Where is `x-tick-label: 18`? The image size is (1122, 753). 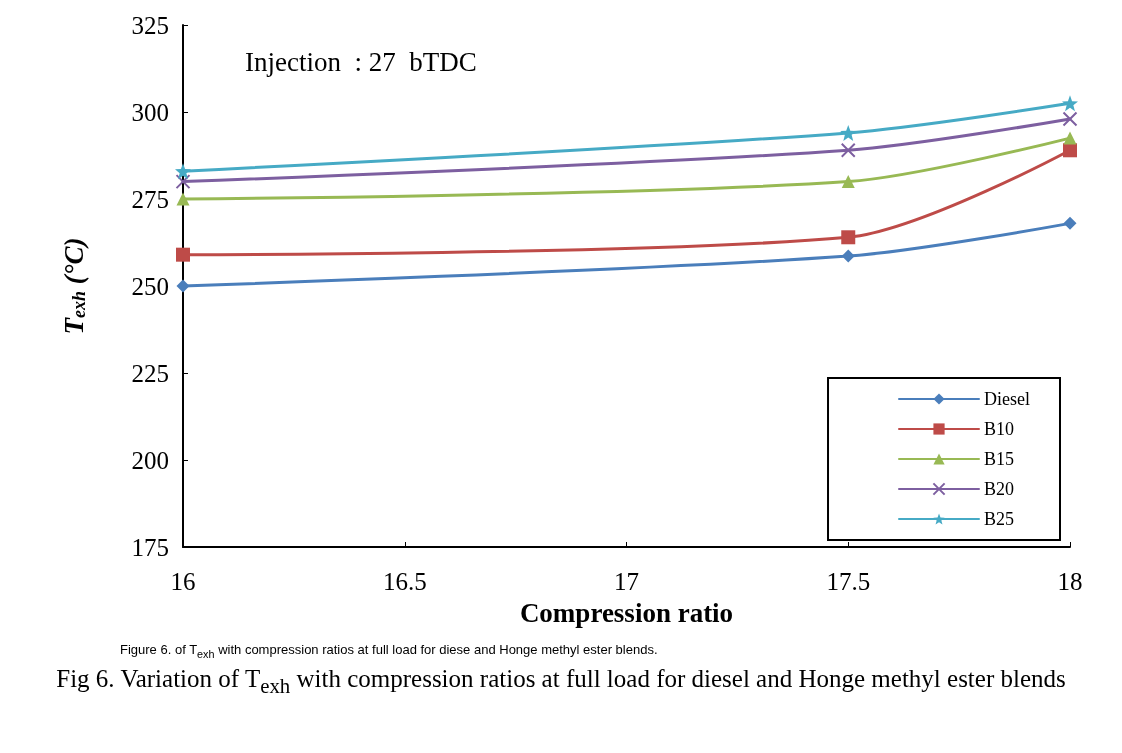 x-tick-label: 18 is located at coordinates (1070, 581).